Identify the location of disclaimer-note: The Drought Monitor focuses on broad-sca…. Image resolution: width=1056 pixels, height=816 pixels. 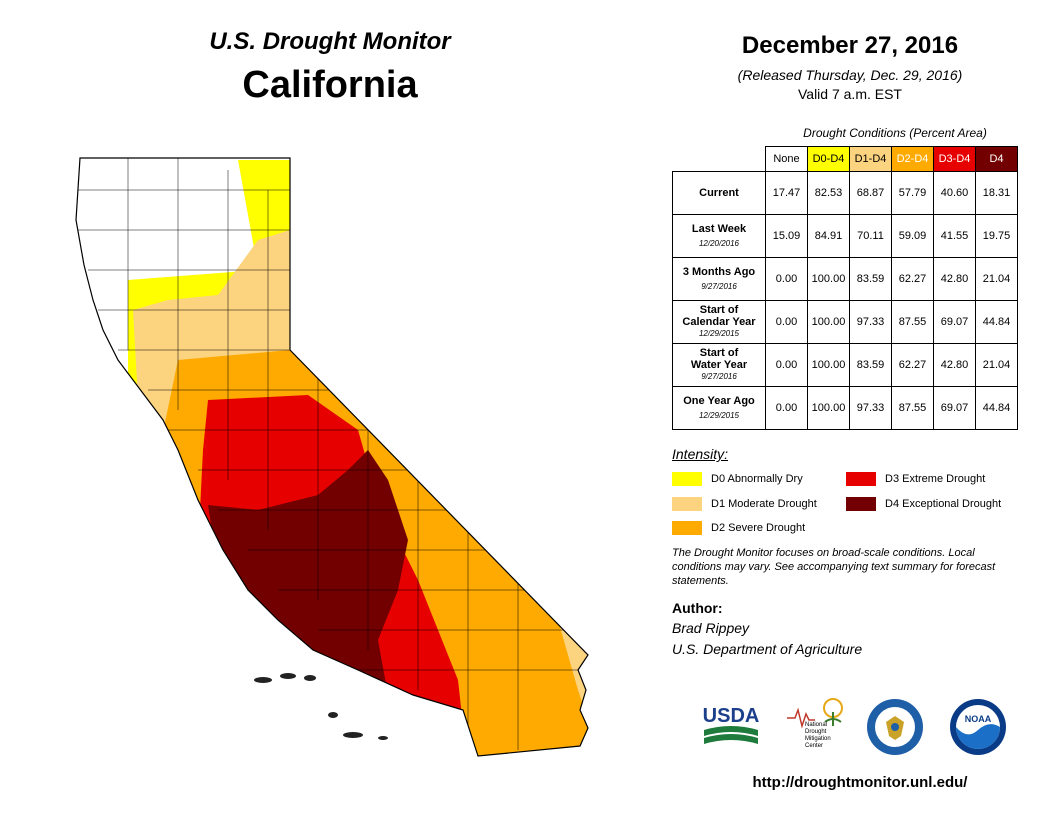
(834, 567).